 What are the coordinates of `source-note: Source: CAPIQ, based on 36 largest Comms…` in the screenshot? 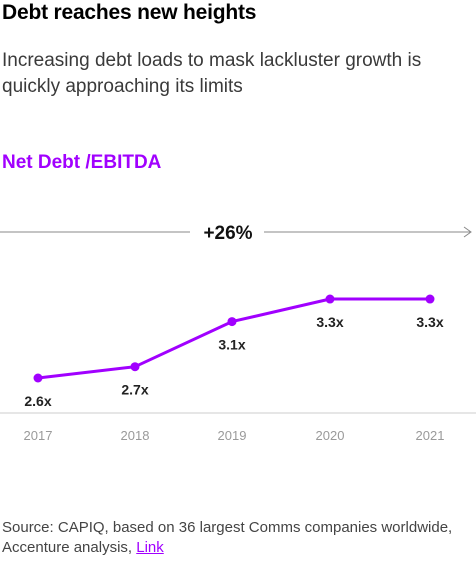 It's located at (236, 538).